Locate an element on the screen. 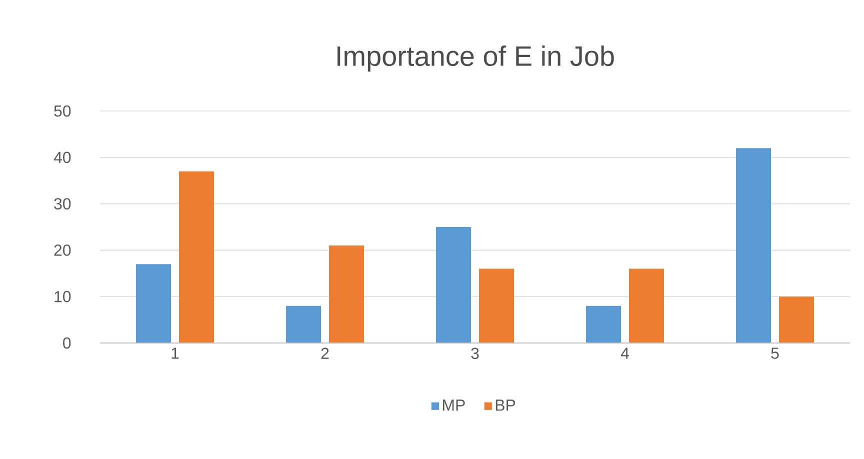 The height and width of the screenshot is (459, 864). x-tick-label: 1 is located at coordinates (175, 353).